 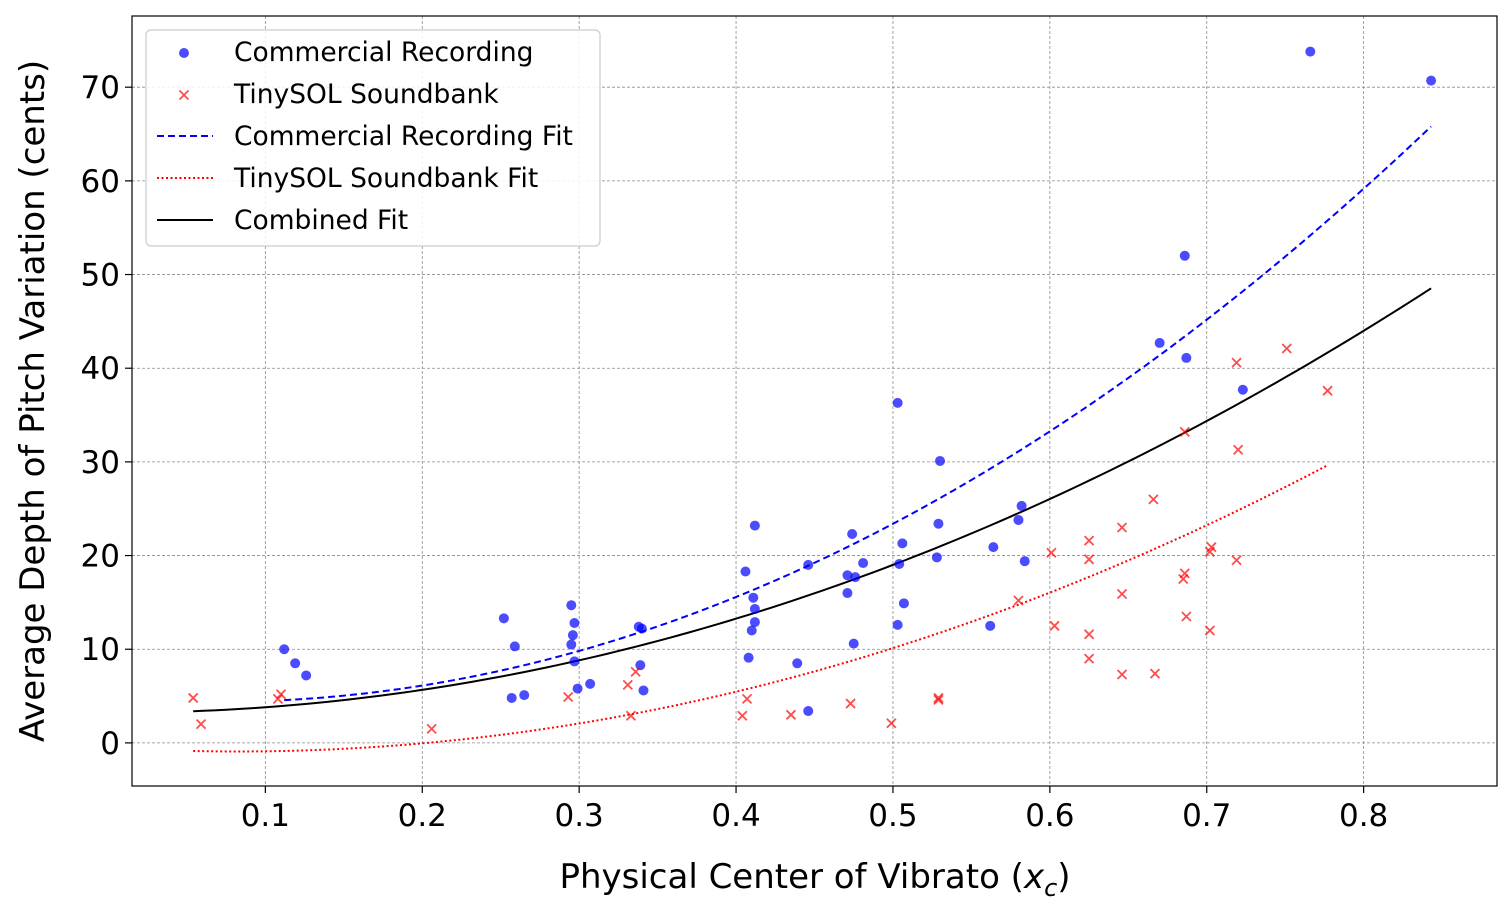 I want to click on y-tick-label: 10, so click(x=100, y=650).